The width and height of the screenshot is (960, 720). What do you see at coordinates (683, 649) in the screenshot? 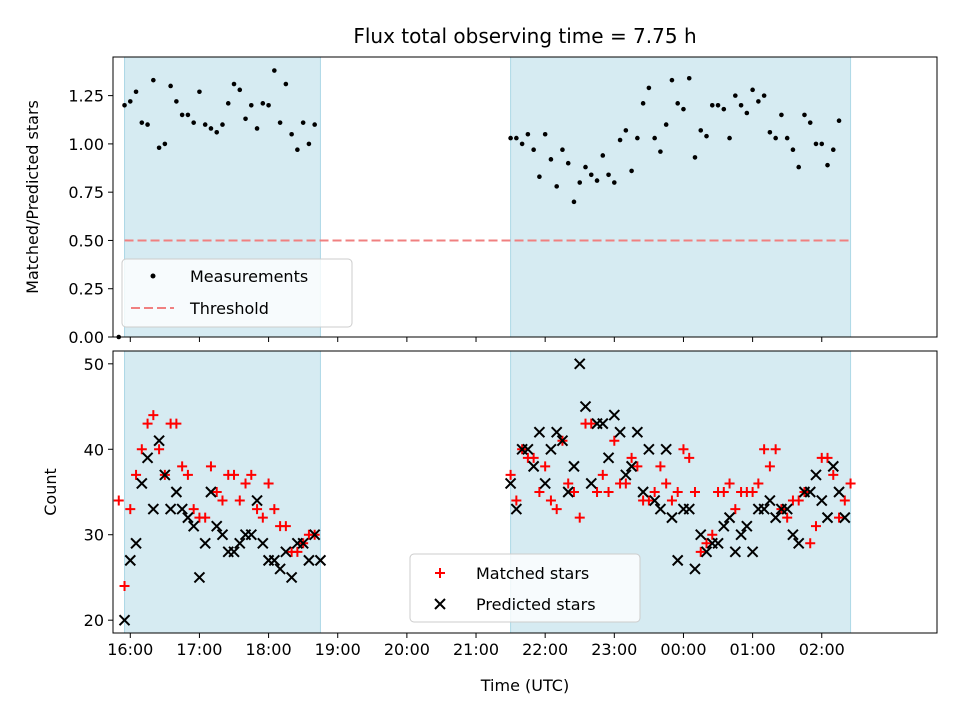
I see `x-tick-label: 00:00` at bounding box center [683, 649].